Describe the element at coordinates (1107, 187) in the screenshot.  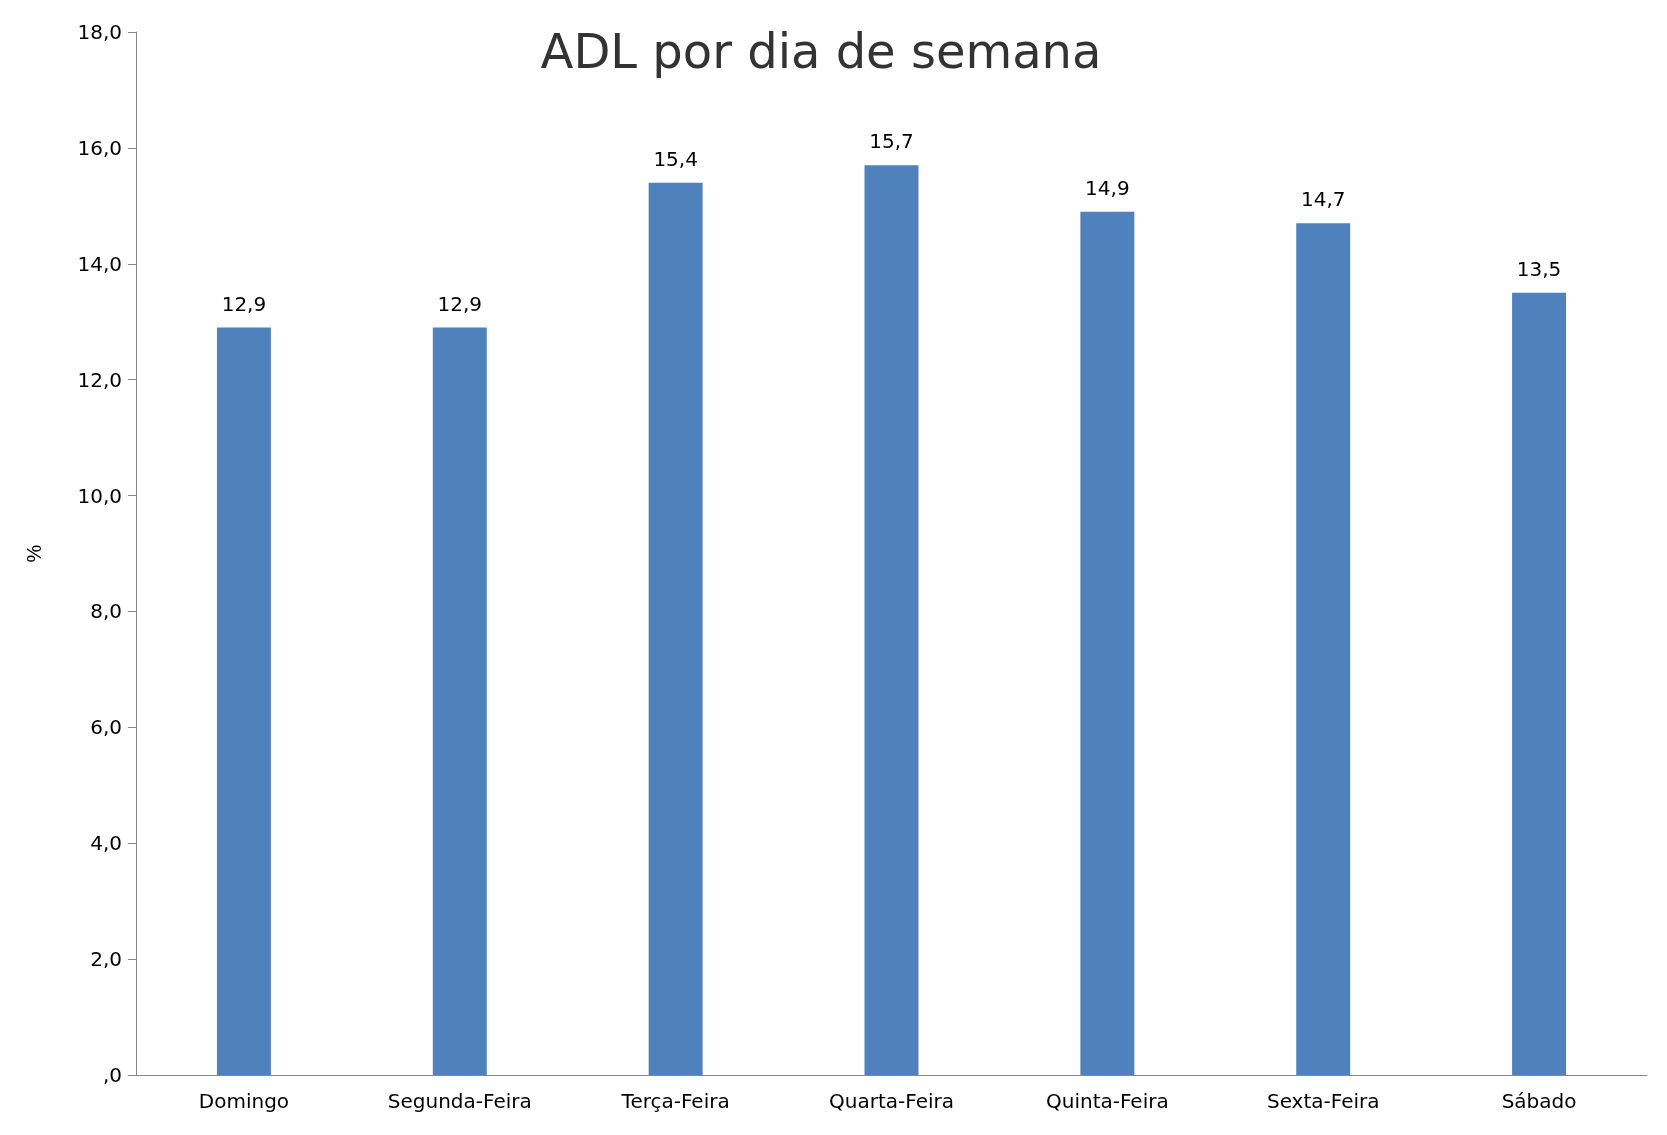
I see `data-label: 14,9` at that location.